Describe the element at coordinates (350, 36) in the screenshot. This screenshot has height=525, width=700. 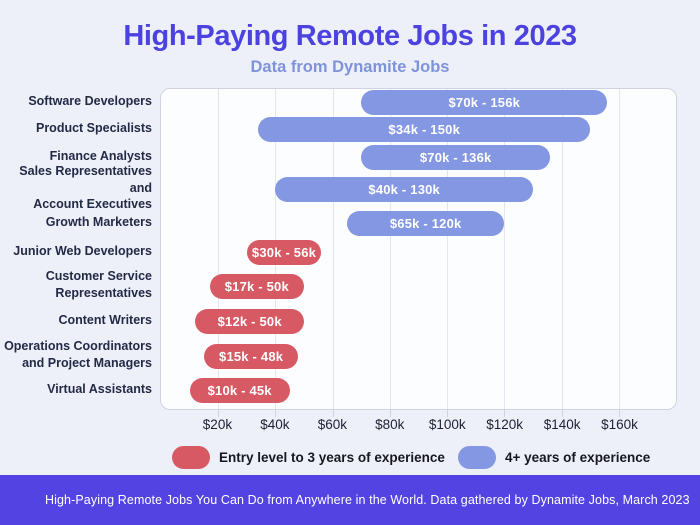
I see `chart-title: High-Paying Remote Jobs in 2023` at that location.